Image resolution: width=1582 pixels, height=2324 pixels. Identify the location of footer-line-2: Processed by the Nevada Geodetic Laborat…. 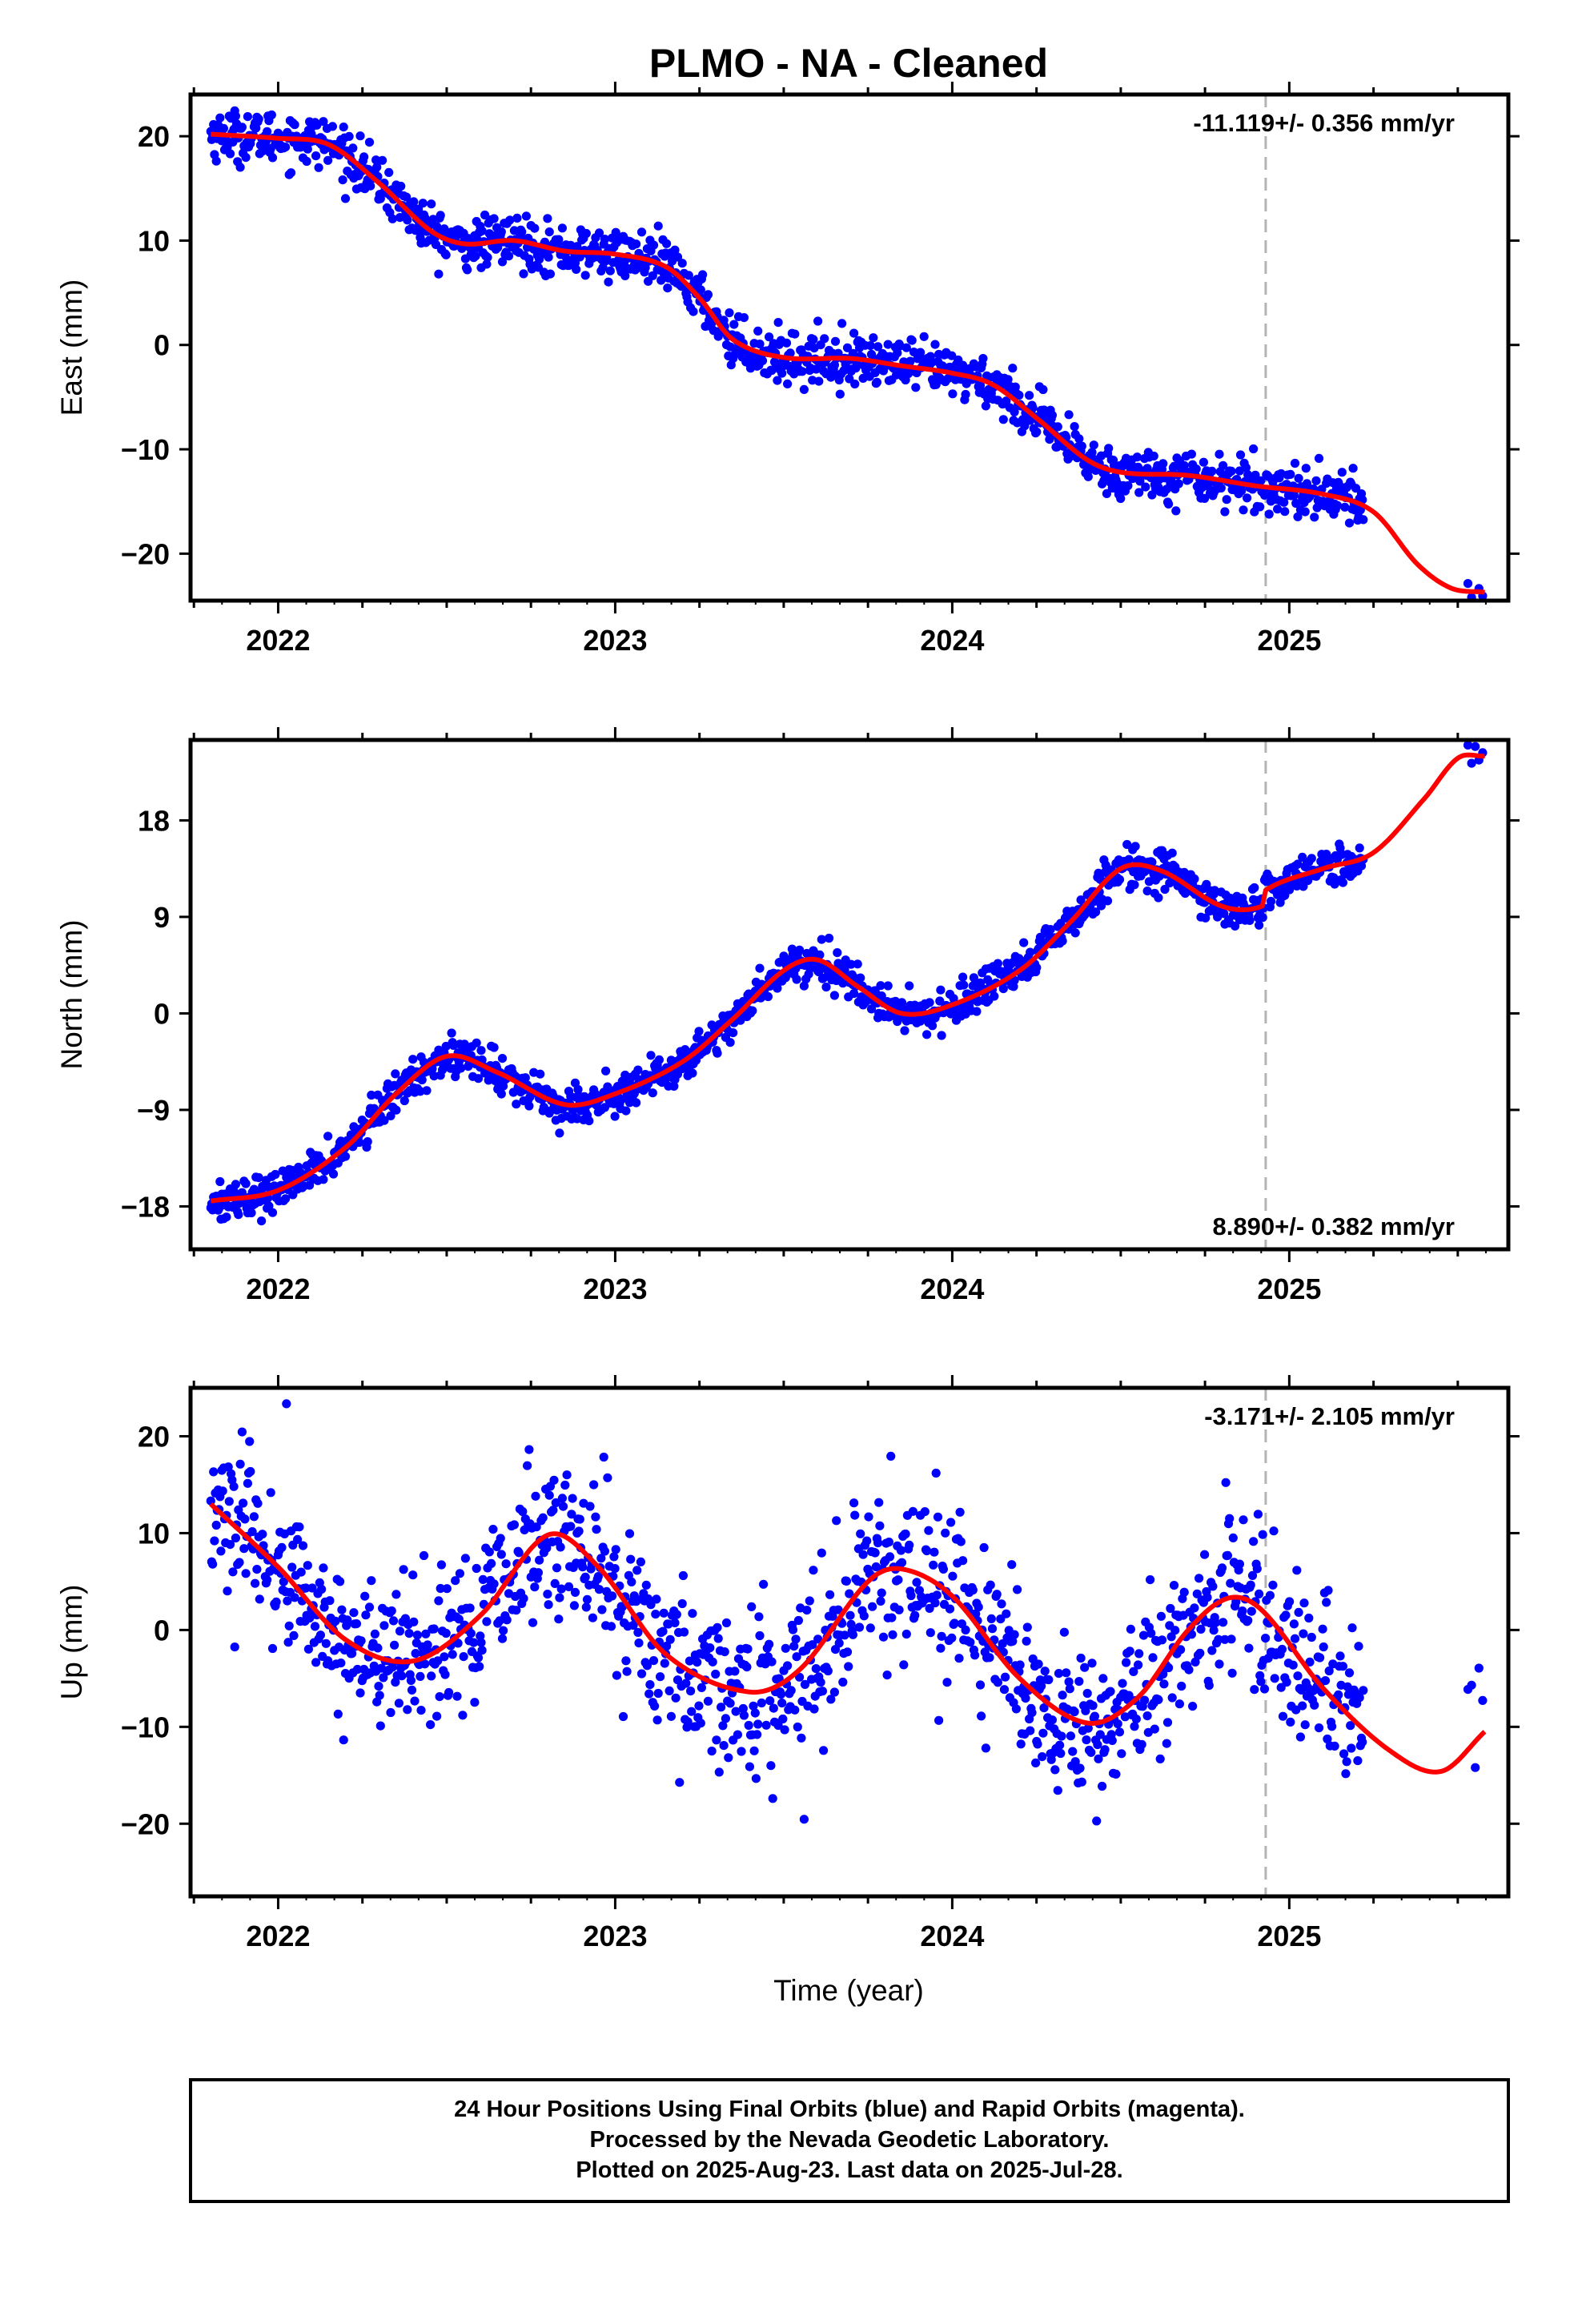
(850, 2140).